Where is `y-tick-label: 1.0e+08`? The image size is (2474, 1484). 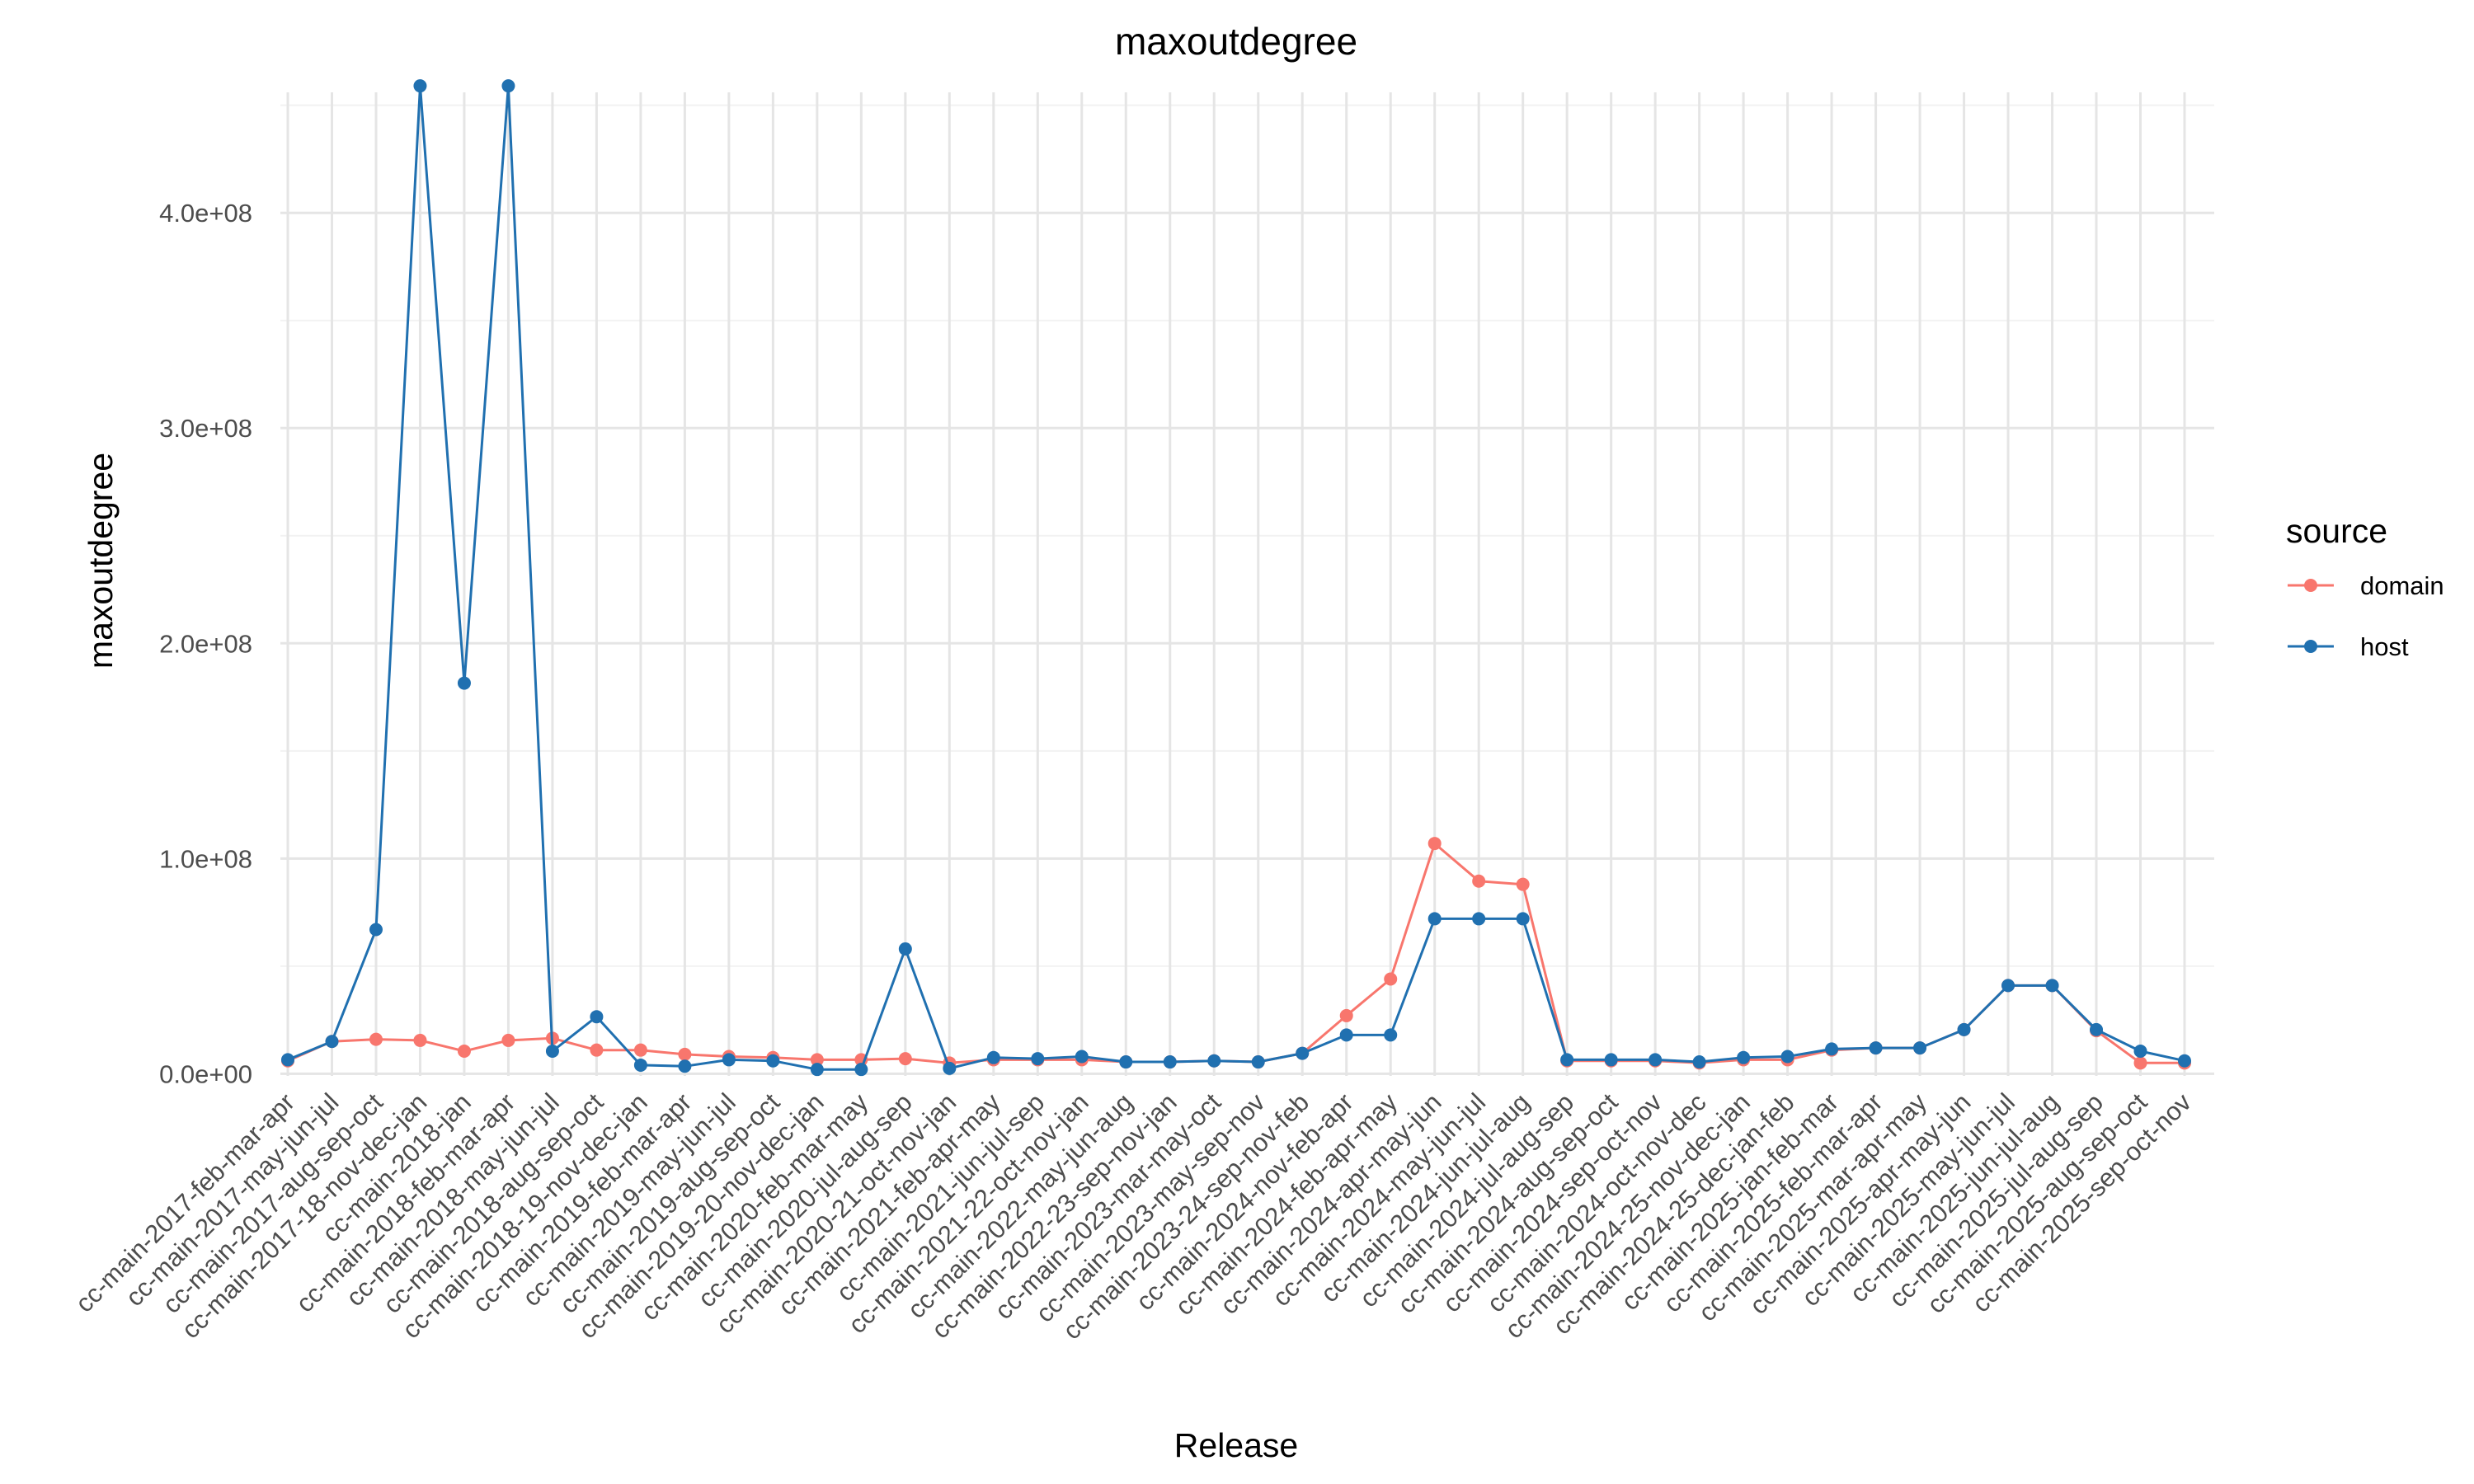 y-tick-label: 1.0e+08 is located at coordinates (205, 858).